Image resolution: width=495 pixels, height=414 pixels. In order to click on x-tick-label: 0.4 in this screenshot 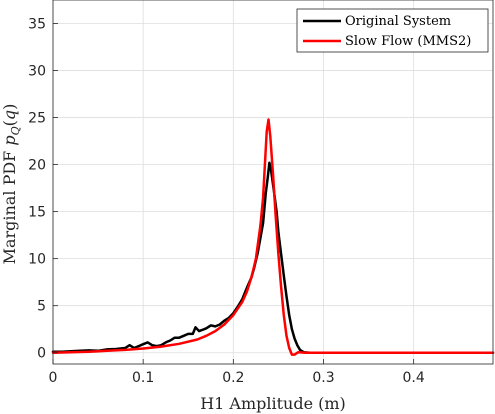, I will do `click(414, 378)`.